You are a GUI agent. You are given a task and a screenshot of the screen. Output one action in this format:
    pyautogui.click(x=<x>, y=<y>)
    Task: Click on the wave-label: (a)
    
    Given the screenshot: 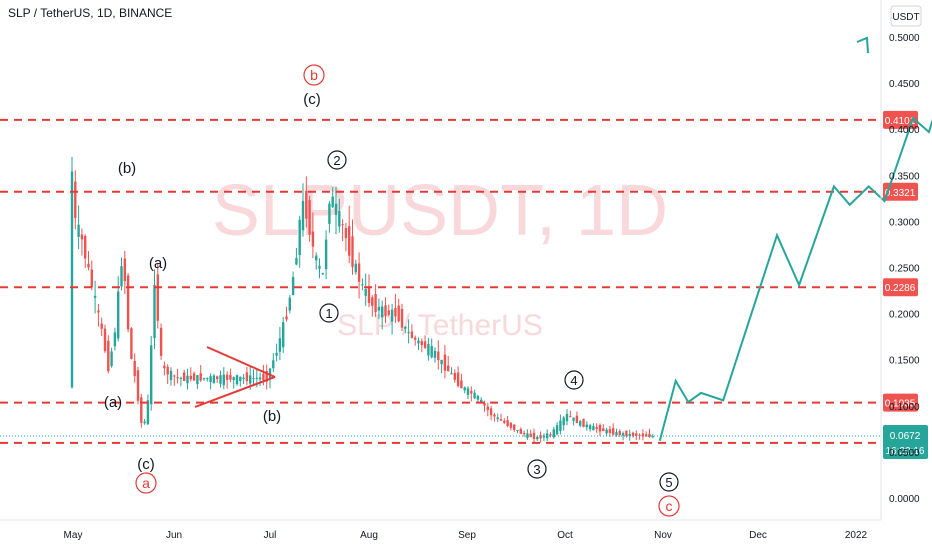 What is the action you would take?
    pyautogui.click(x=158, y=263)
    